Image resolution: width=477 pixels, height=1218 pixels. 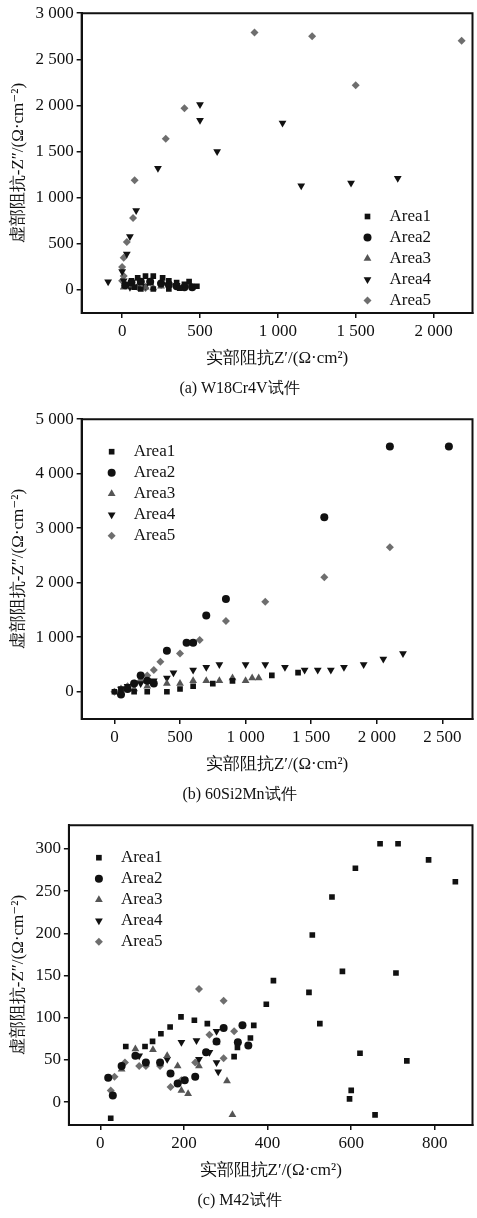 I want to click on text: (a) W18Cr4V试件, so click(x=239, y=387).